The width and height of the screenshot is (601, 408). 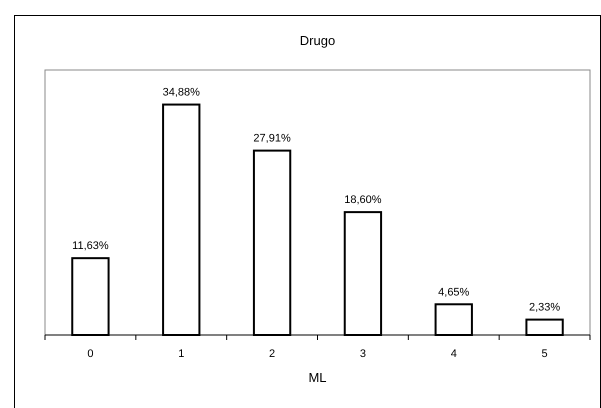 What do you see at coordinates (363, 200) in the screenshot?
I see `data-label: 18,60%` at bounding box center [363, 200].